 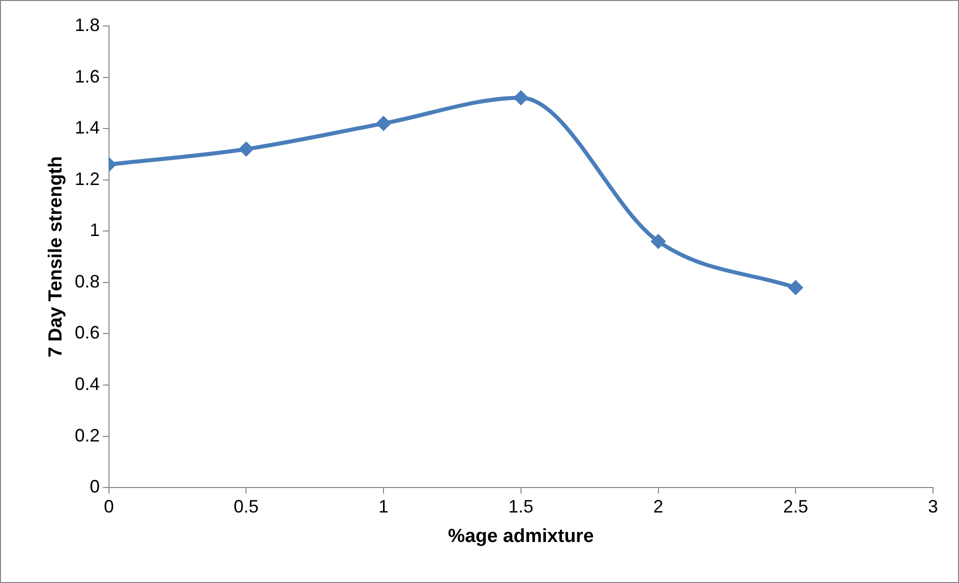 What do you see at coordinates (87, 281) in the screenshot?
I see `y-tick-label: 0.8` at bounding box center [87, 281].